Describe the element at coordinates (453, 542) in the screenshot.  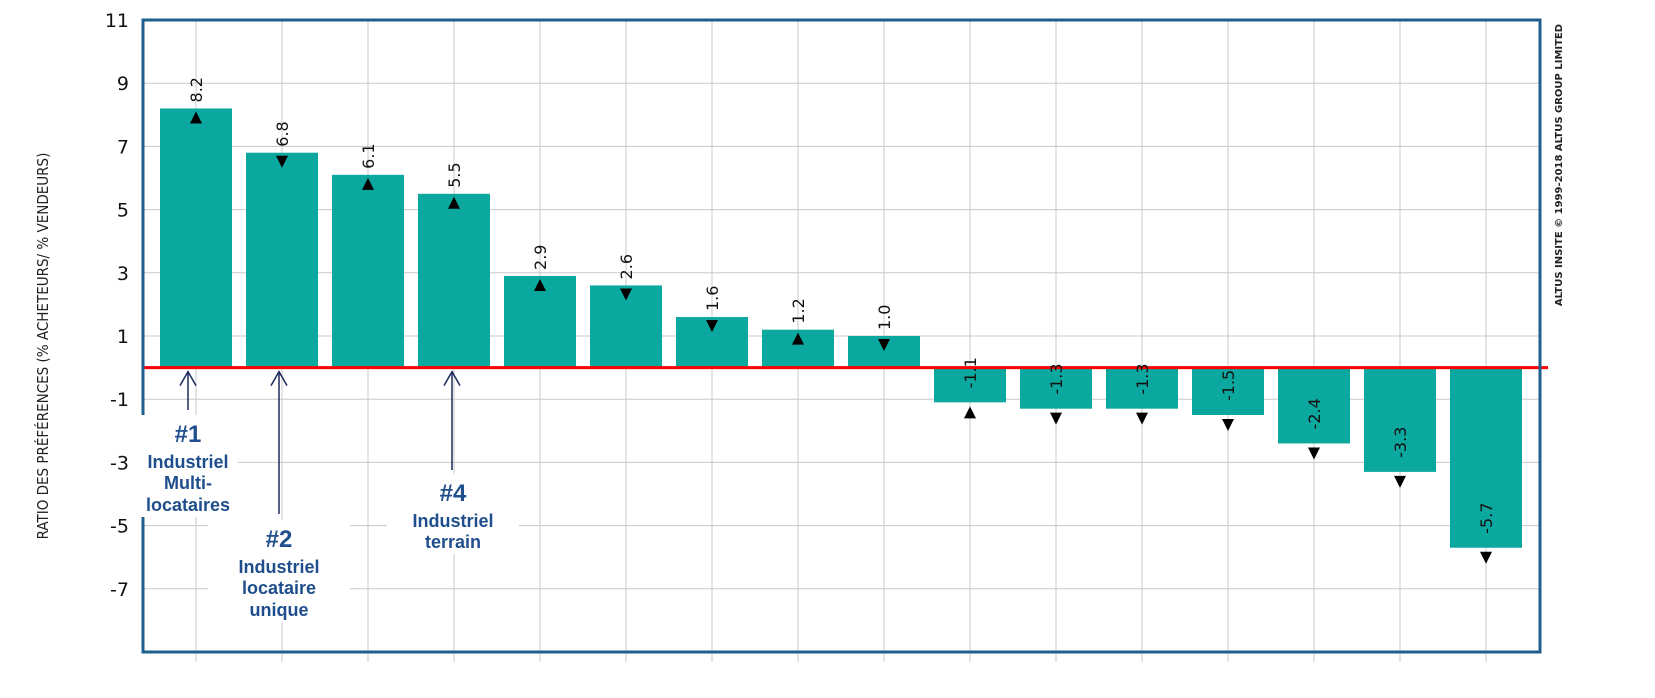
I see `callout-line: terrain` at that location.